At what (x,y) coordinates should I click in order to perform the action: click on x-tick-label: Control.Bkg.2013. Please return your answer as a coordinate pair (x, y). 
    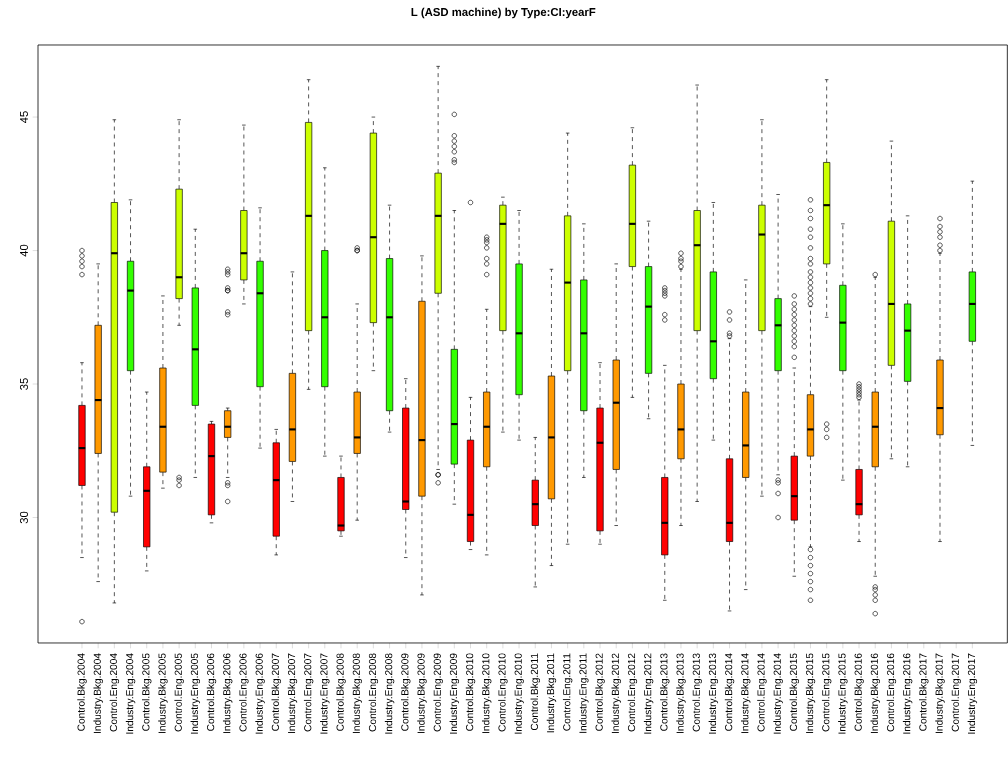
    Looking at the image, I should click on (665, 692).